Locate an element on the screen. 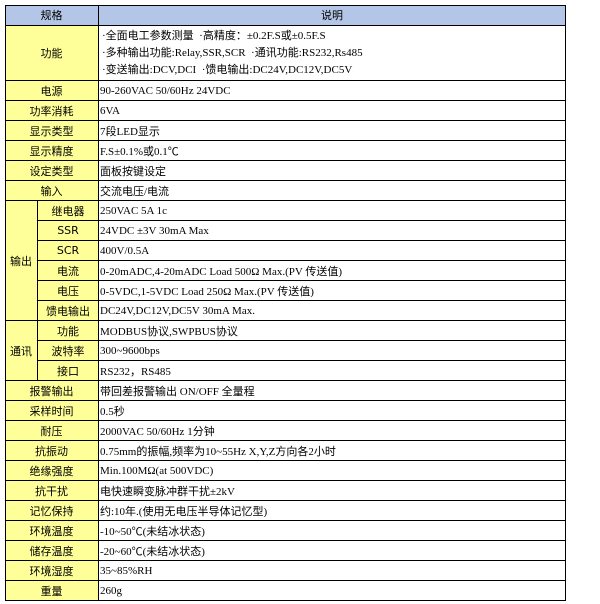 This screenshot has height=604, width=600. row-value: 0.5秒 is located at coordinates (332, 411).